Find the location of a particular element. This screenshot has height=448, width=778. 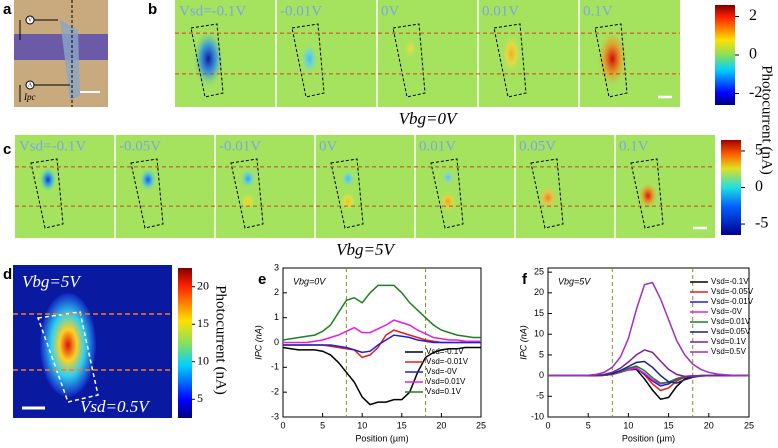

colorbar-tick-label: 10 is located at coordinates (203, 361).